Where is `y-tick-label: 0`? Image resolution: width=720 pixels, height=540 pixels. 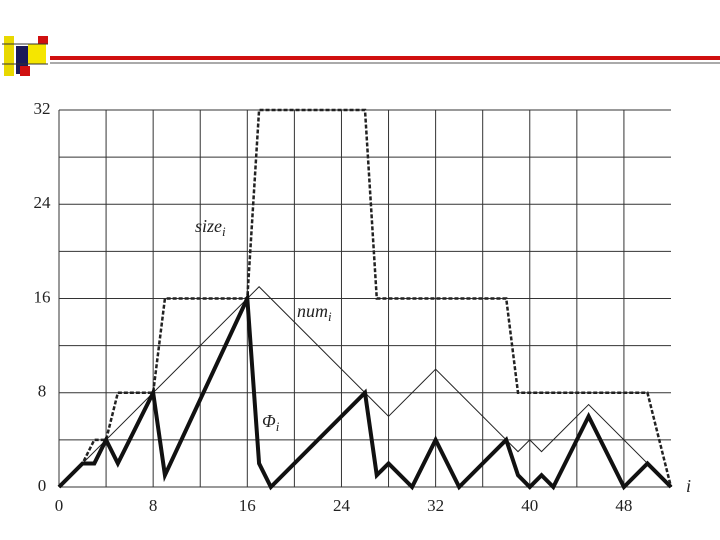 y-tick-label: 0 is located at coordinates (42, 485).